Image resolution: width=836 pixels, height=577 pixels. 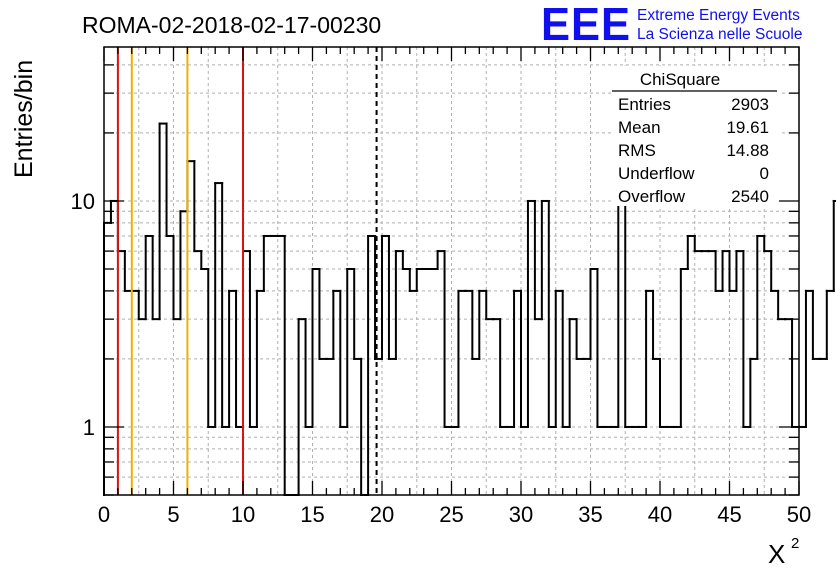 What do you see at coordinates (173, 514) in the screenshot?
I see `x-tick-label: 5` at bounding box center [173, 514].